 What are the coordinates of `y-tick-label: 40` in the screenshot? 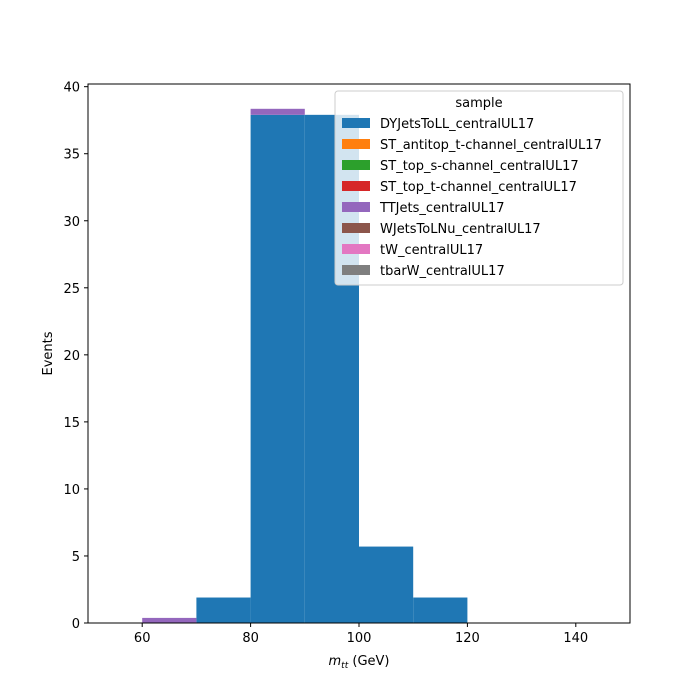 It's located at (71, 88).